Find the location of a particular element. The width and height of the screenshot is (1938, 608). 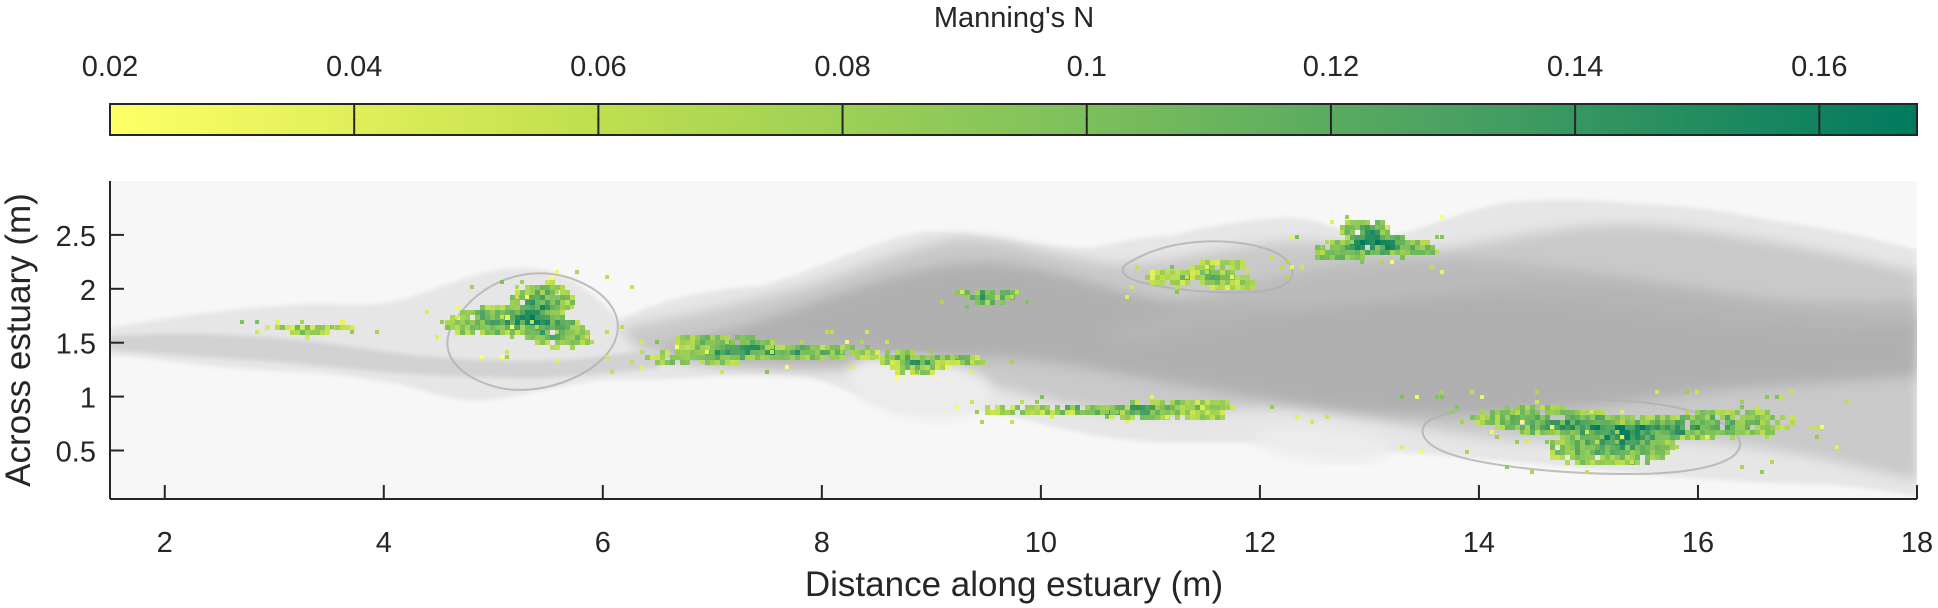

colorbar-tick-label: 0.14 is located at coordinates (1575, 67).